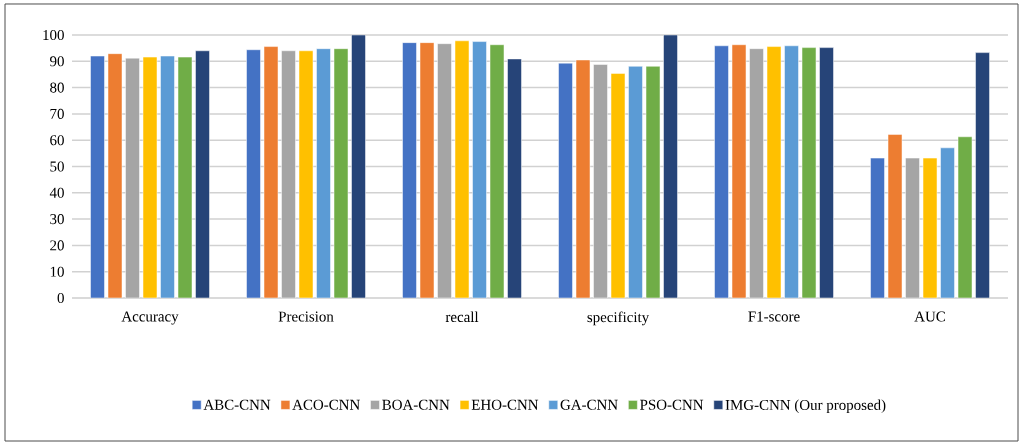  What do you see at coordinates (929, 316) in the screenshot?
I see `x-tick-label: AUC` at bounding box center [929, 316].